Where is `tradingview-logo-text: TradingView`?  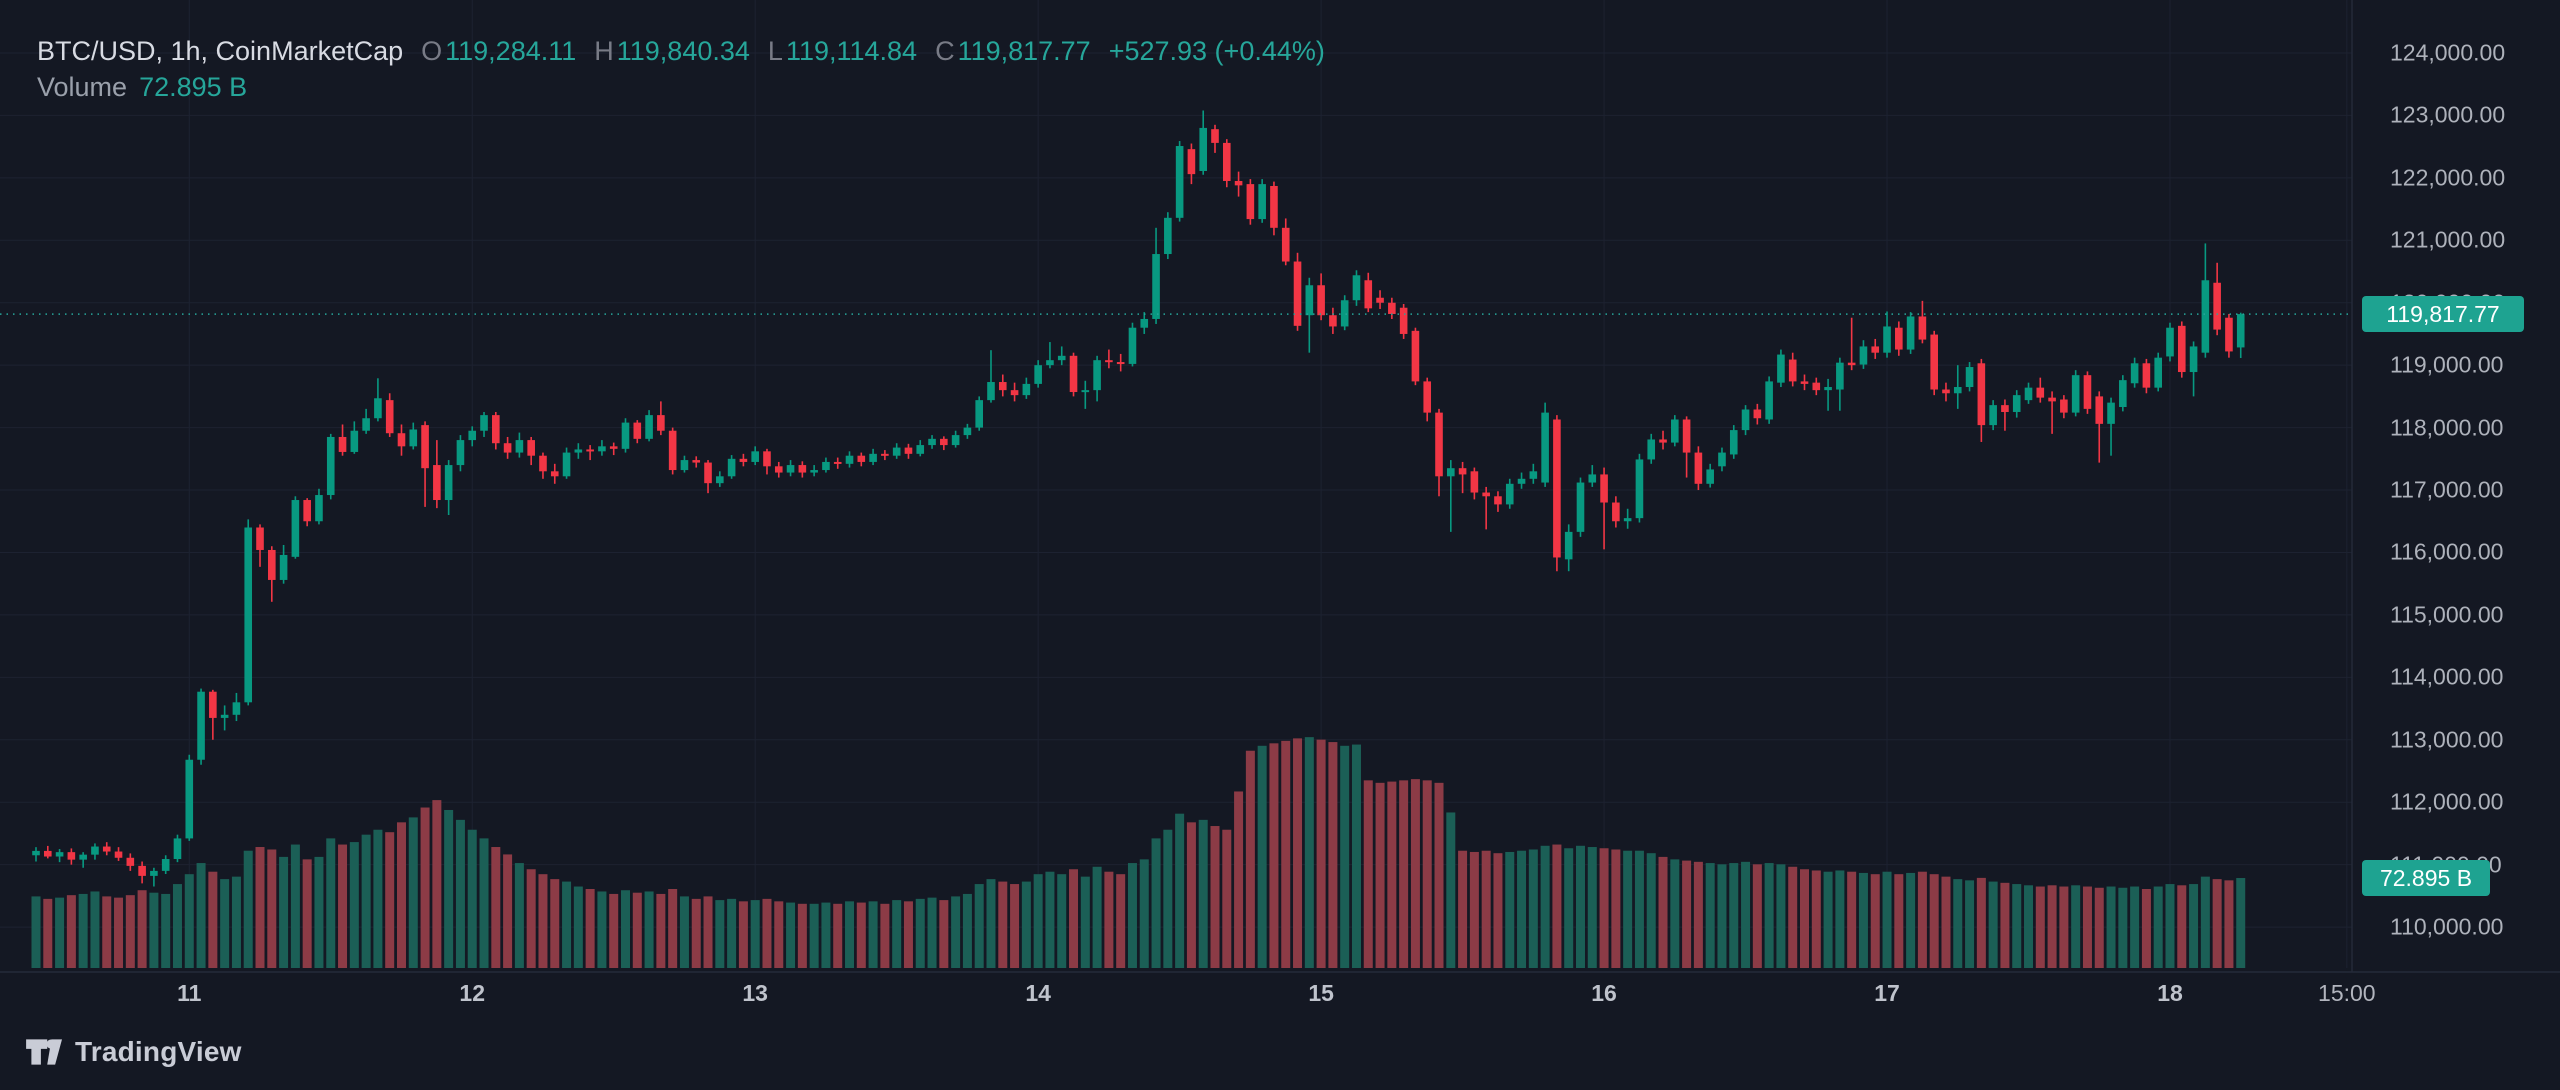 tradingview-logo-text: TradingView is located at coordinates (158, 1051).